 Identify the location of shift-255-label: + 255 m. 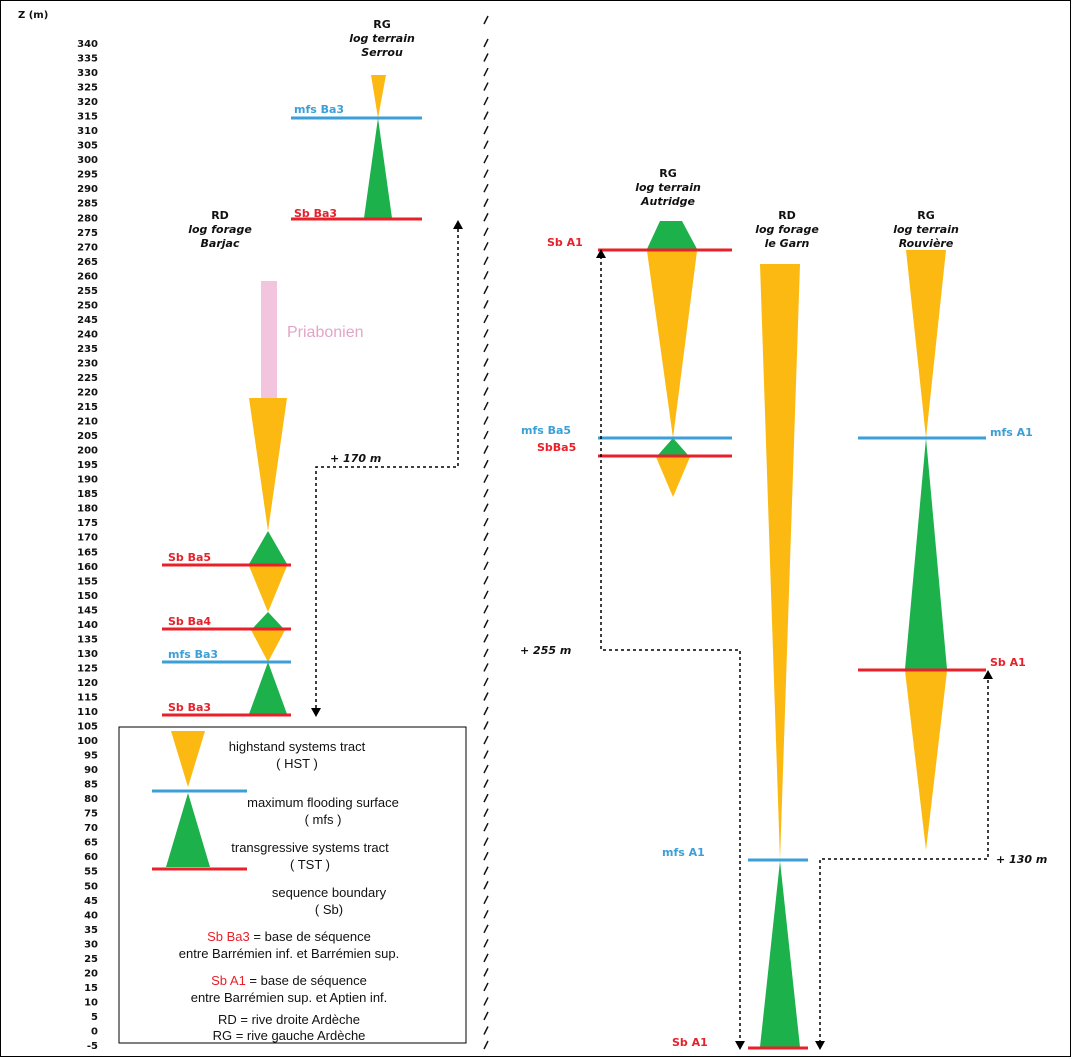
(545, 650).